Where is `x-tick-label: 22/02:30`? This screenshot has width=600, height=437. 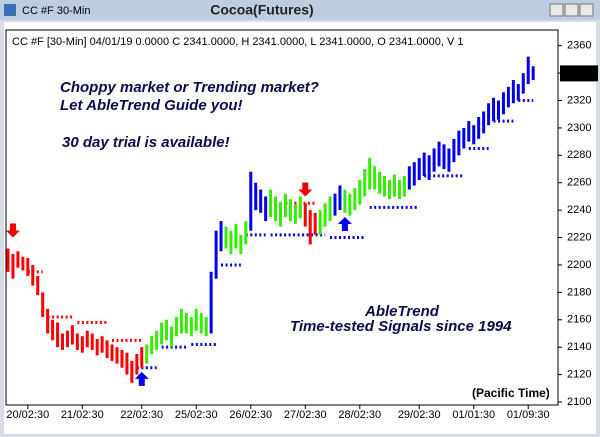 x-tick-label: 22/02:30 is located at coordinates (141, 415).